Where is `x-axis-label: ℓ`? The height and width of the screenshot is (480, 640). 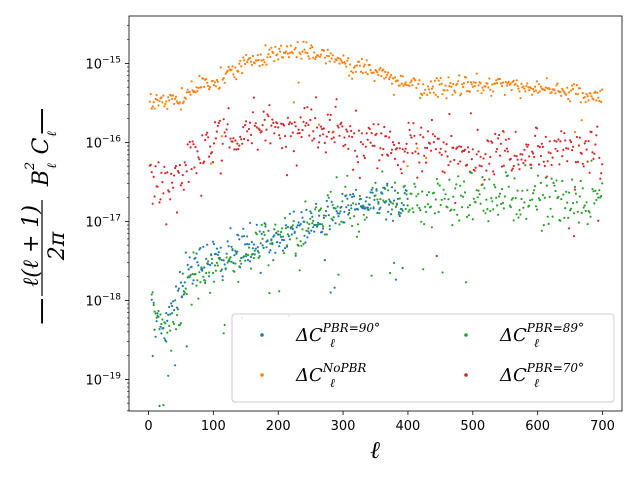 x-axis-label: ℓ is located at coordinates (375, 450).